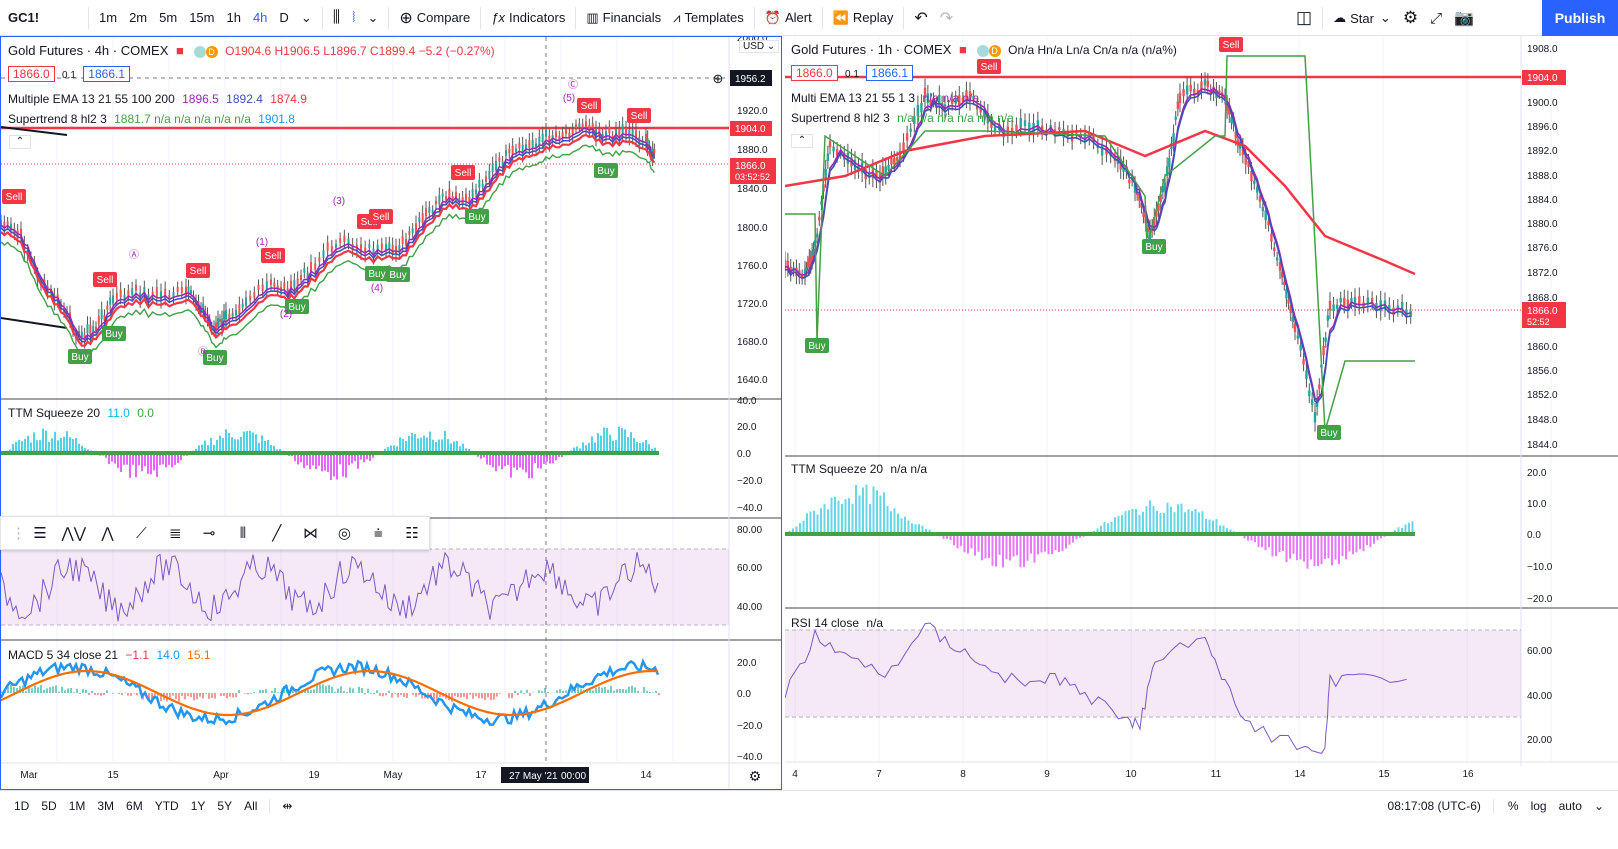 This screenshot has width=1618, height=849. Describe the element at coordinates (203, 352) in the screenshot. I see `elliott-wave-label: Ⓑ` at that location.